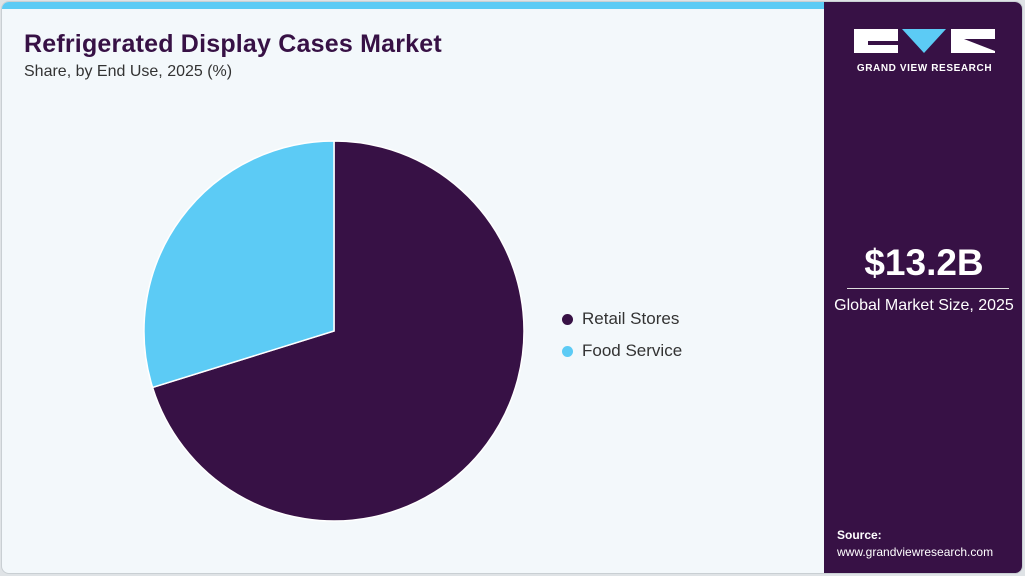 The image size is (1025, 576). Describe the element at coordinates (924, 41) in the screenshot. I see `gvr-logo-icon` at that location.